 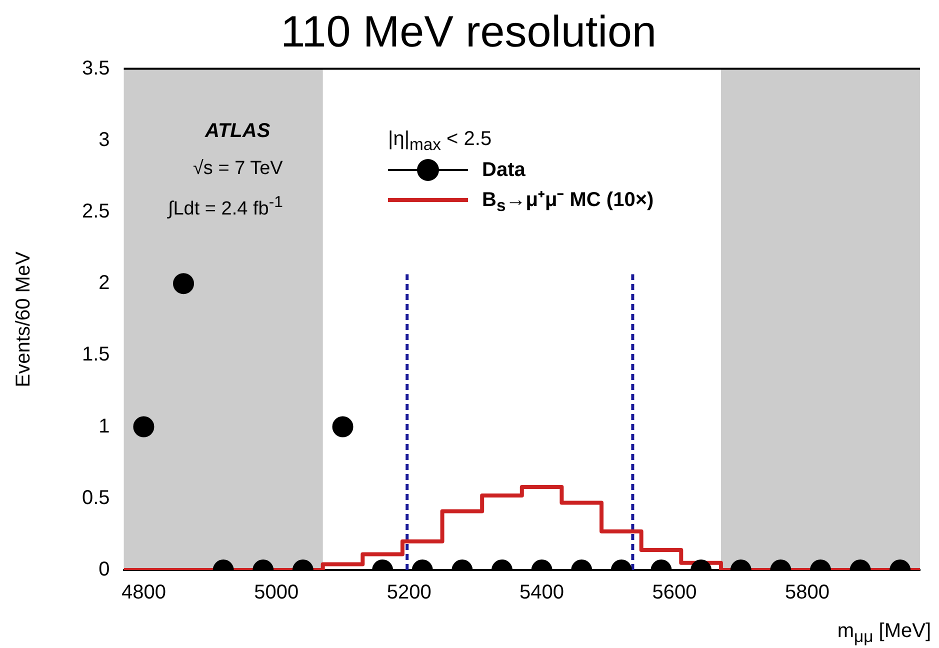 What do you see at coordinates (104, 139) in the screenshot?
I see `y-tick-label: 3` at bounding box center [104, 139].